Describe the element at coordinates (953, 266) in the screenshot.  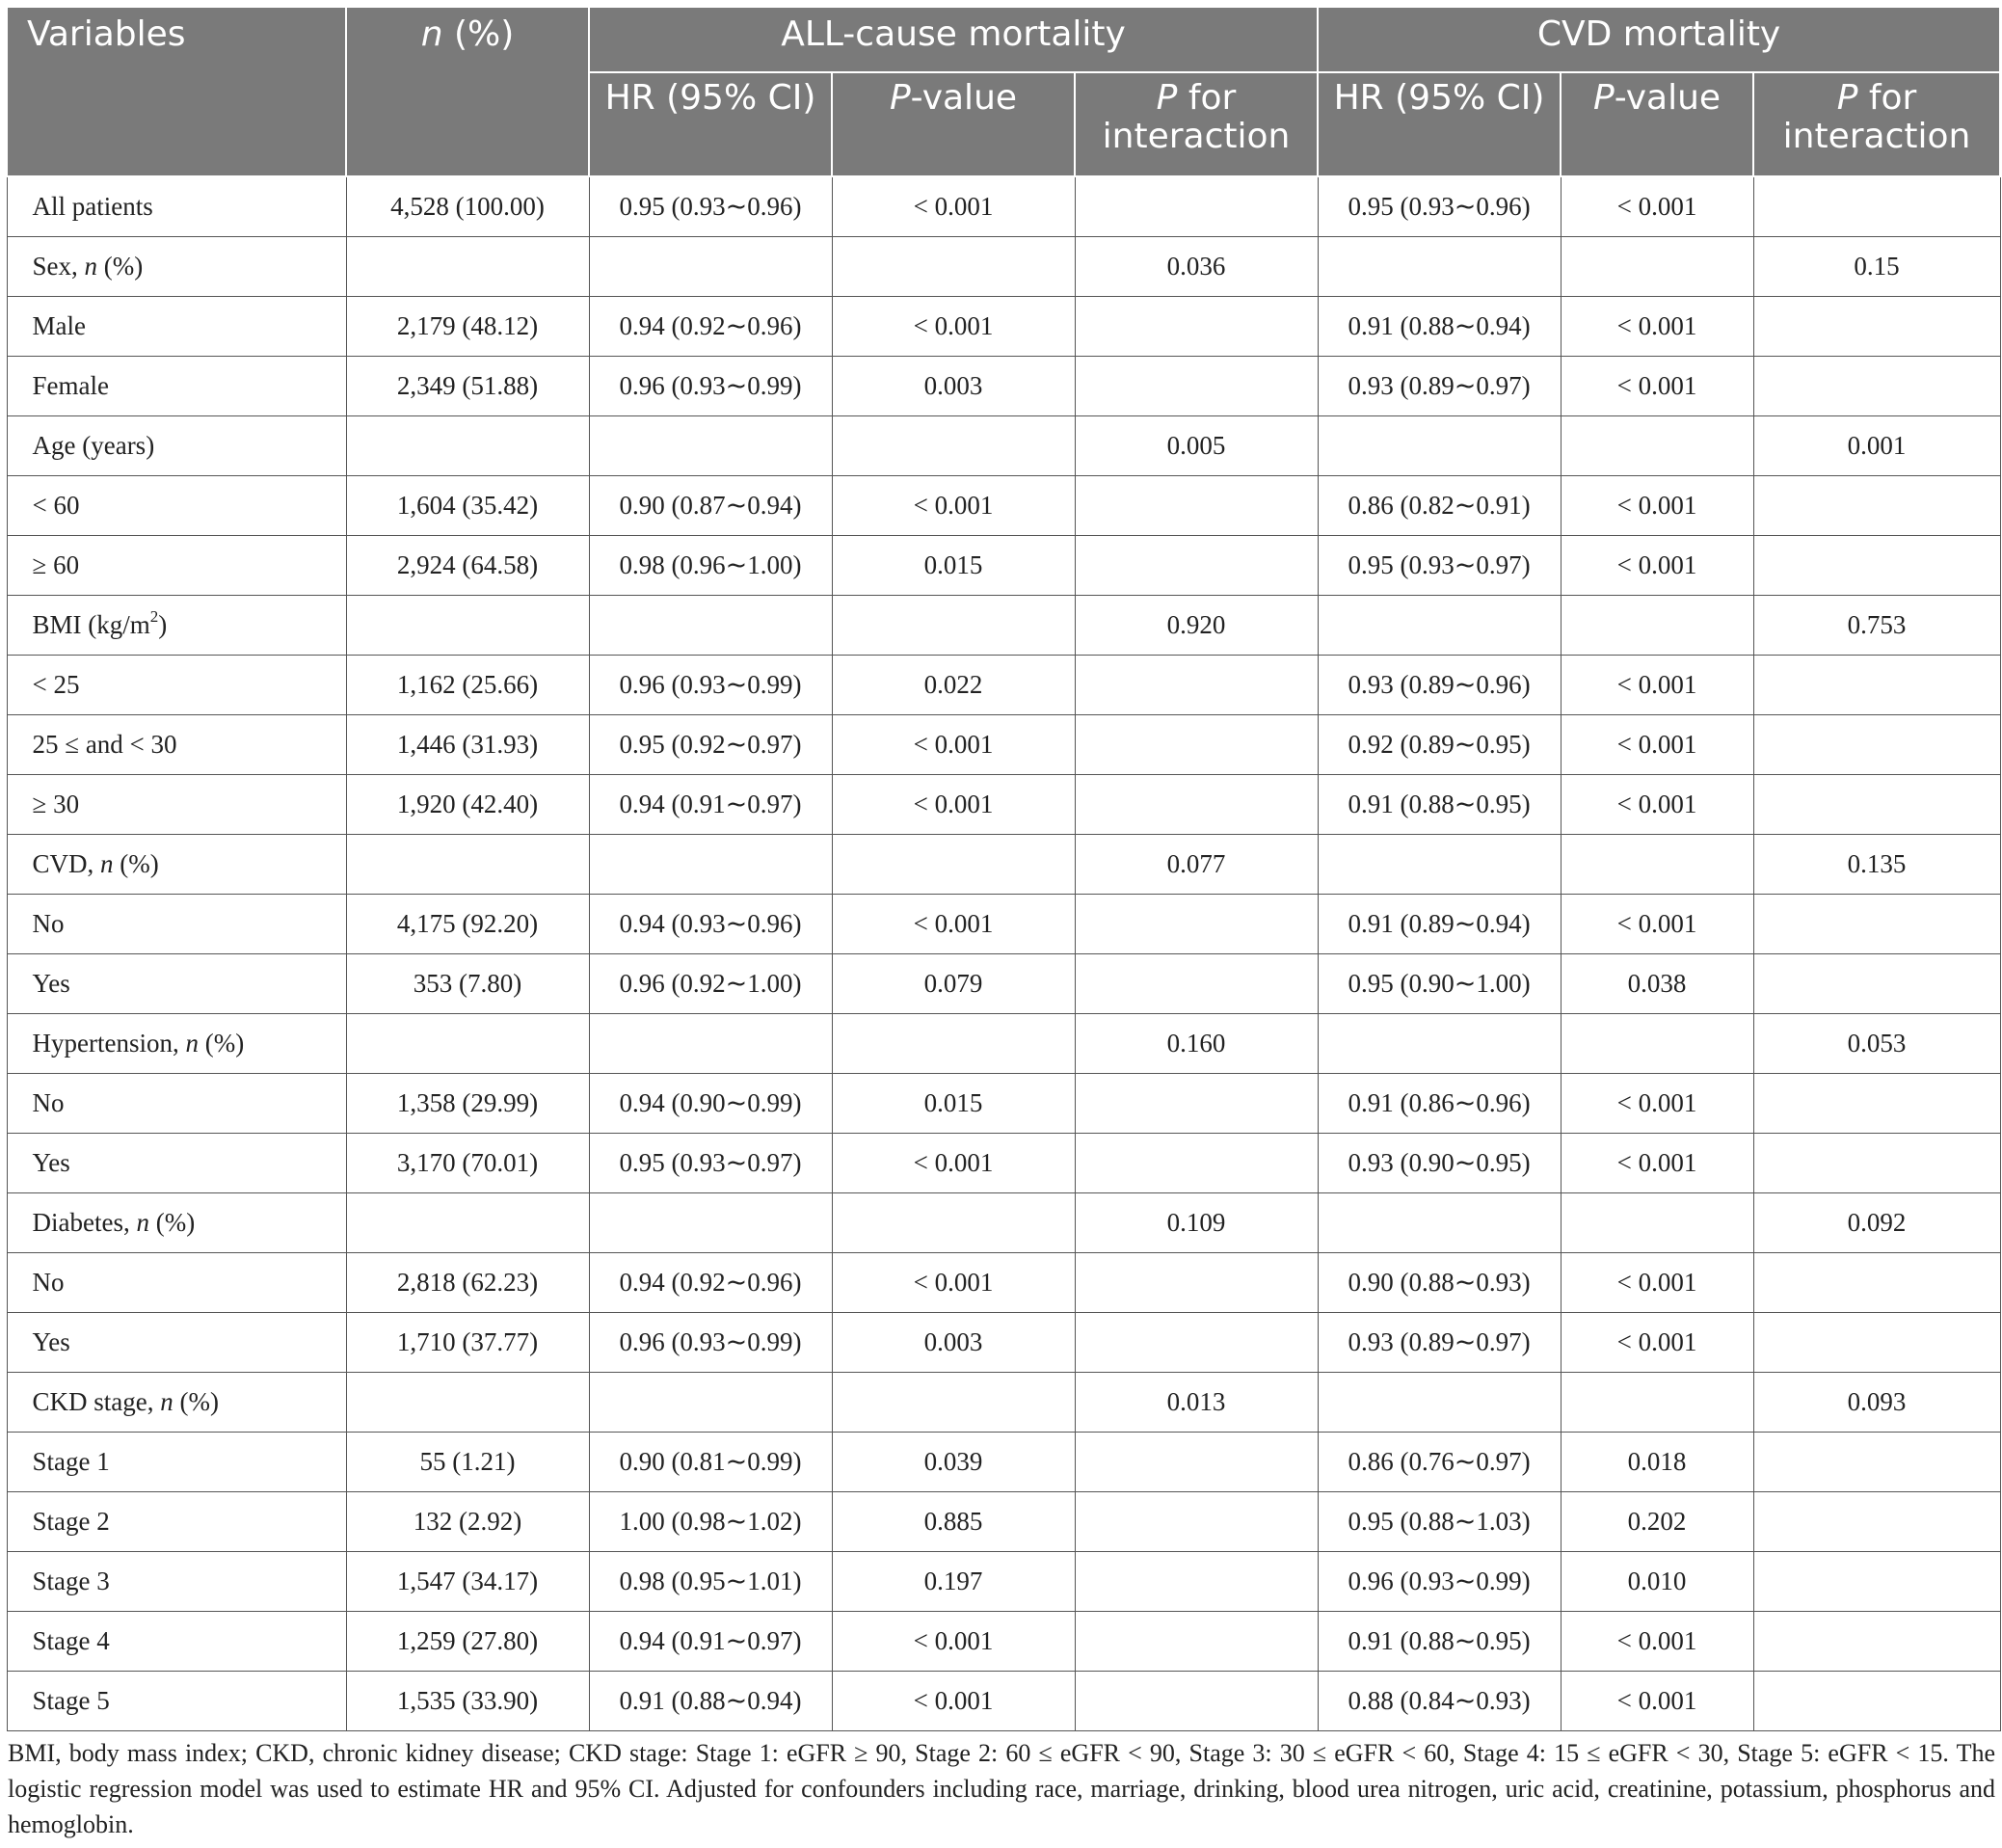
I see `cell-all-cause-p-value` at that location.